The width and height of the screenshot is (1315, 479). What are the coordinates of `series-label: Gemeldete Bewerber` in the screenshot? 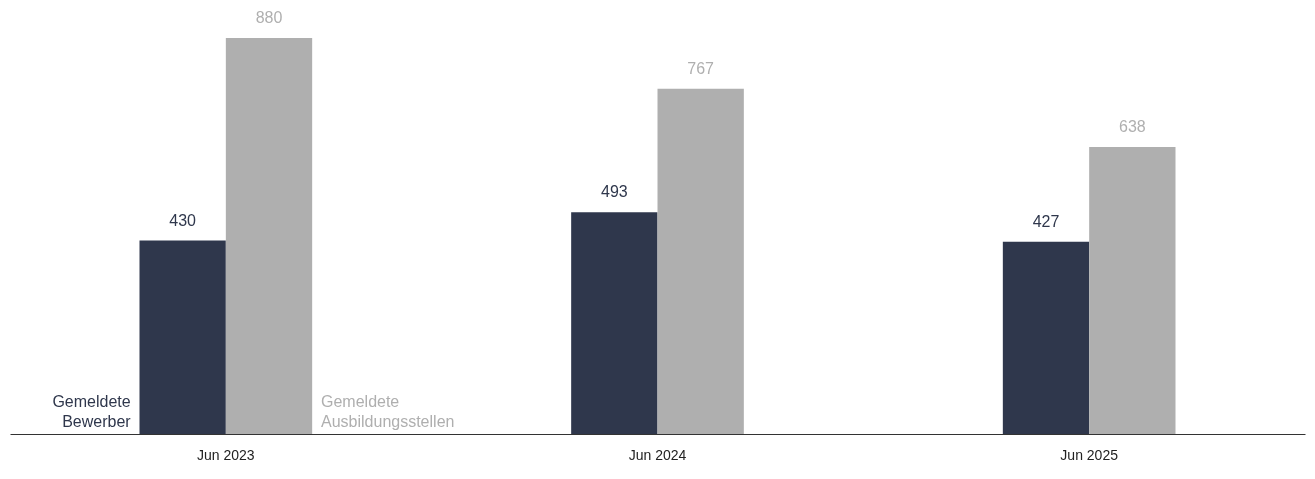 It's located at (92, 411).